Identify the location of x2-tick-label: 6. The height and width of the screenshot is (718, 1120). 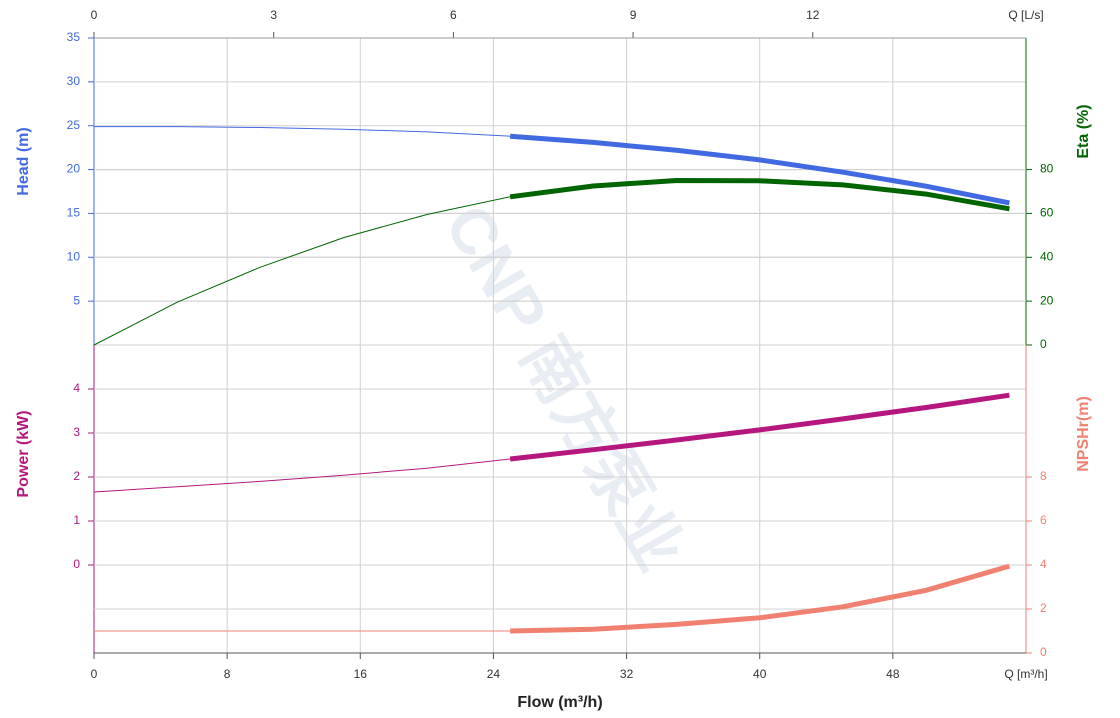
(453, 15).